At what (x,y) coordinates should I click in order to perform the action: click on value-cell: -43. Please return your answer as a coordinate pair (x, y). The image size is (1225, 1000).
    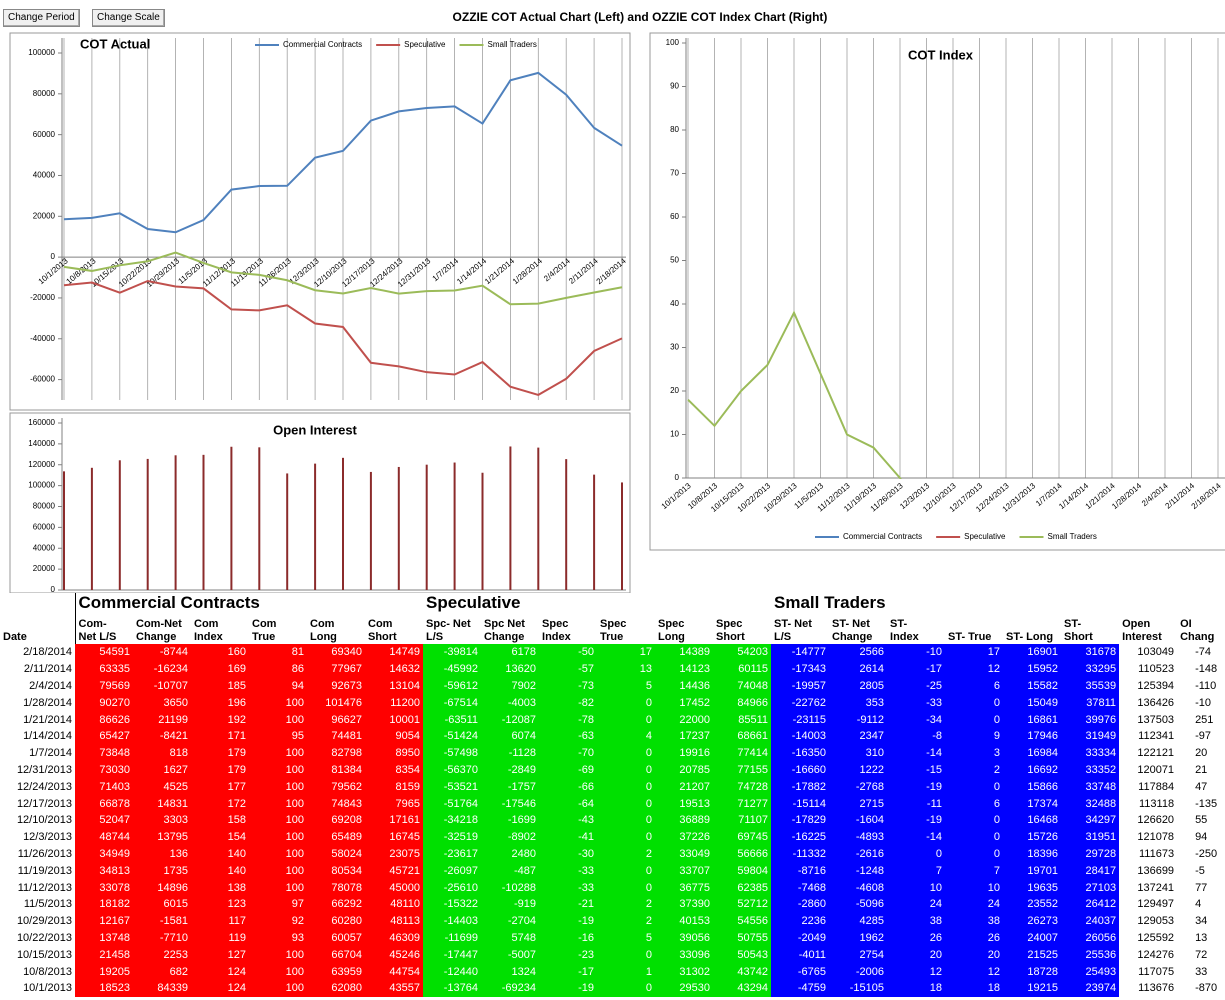
    Looking at the image, I should click on (568, 820).